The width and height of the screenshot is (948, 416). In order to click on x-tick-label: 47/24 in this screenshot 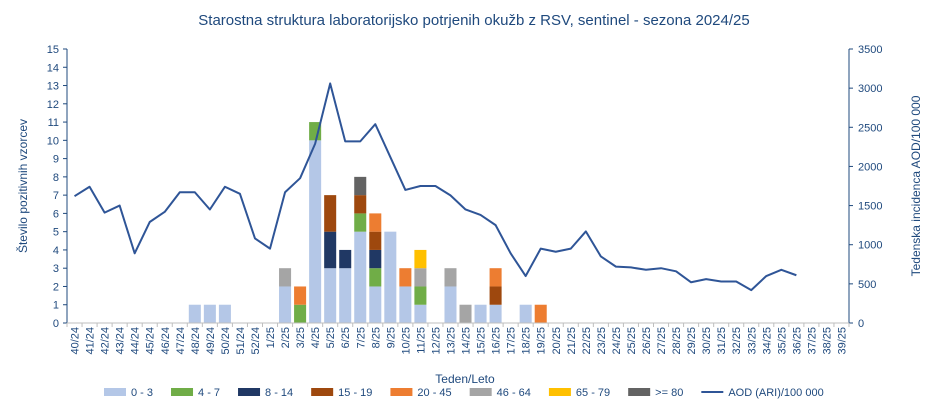, I will do `click(181, 341)`.